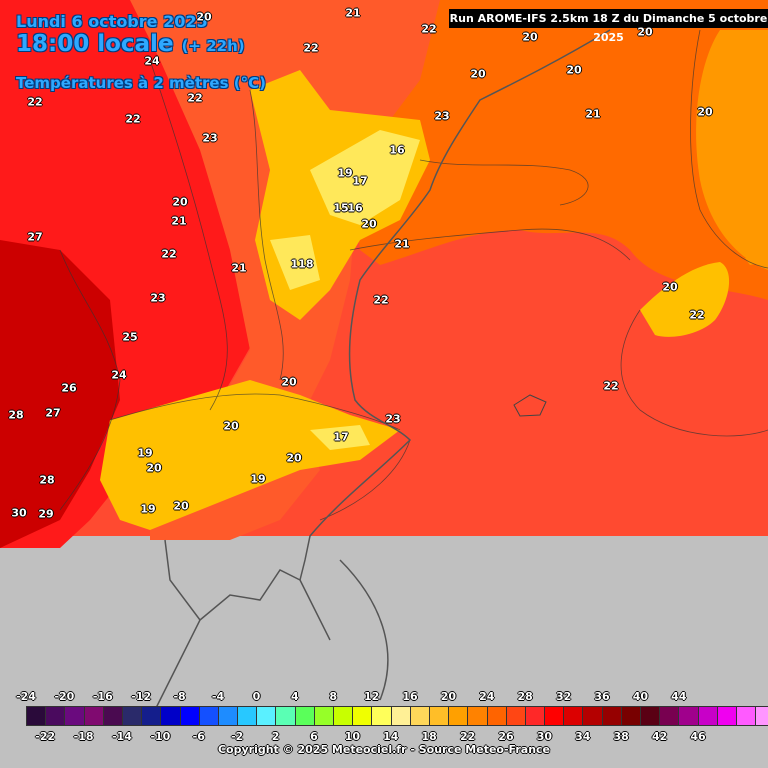 Image resolution: width=768 pixels, height=768 pixels. I want to click on legend-tick-label: 0, so click(256, 696).